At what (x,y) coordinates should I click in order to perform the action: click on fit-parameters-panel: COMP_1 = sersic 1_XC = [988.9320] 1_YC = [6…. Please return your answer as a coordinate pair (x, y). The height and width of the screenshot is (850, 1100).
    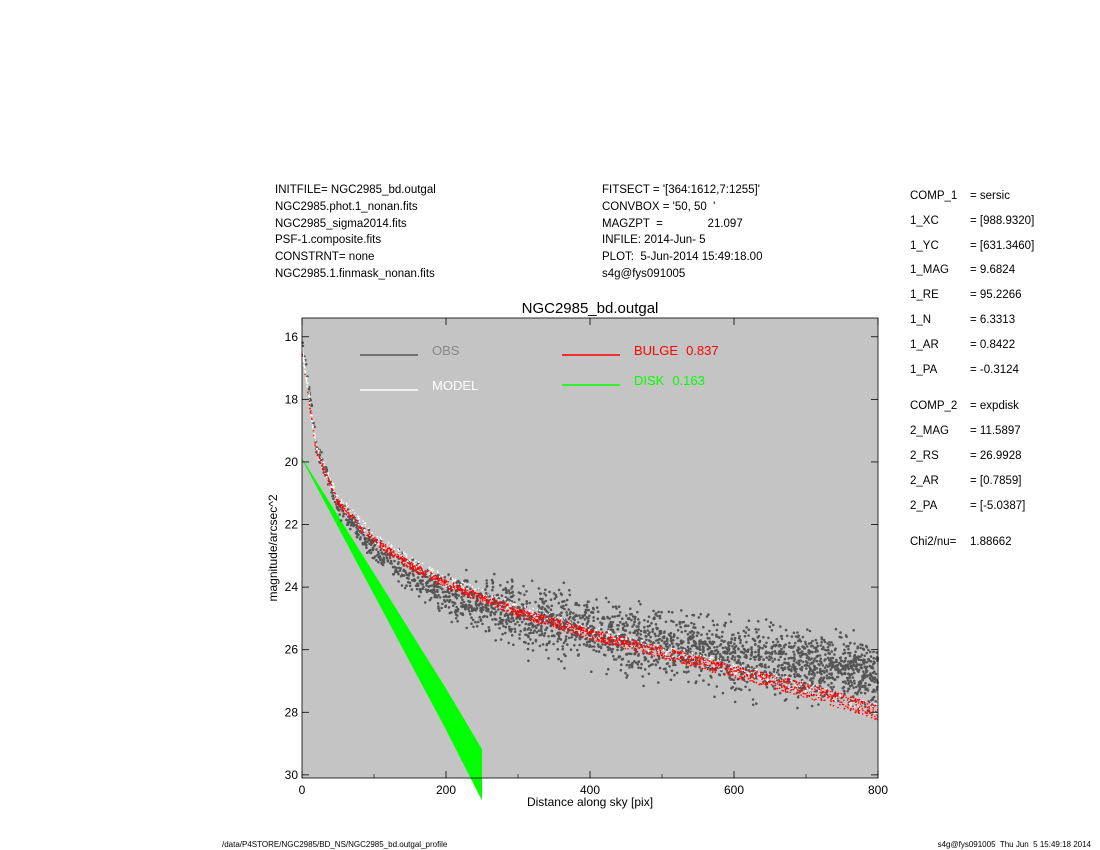
    Looking at the image, I should click on (972, 375).